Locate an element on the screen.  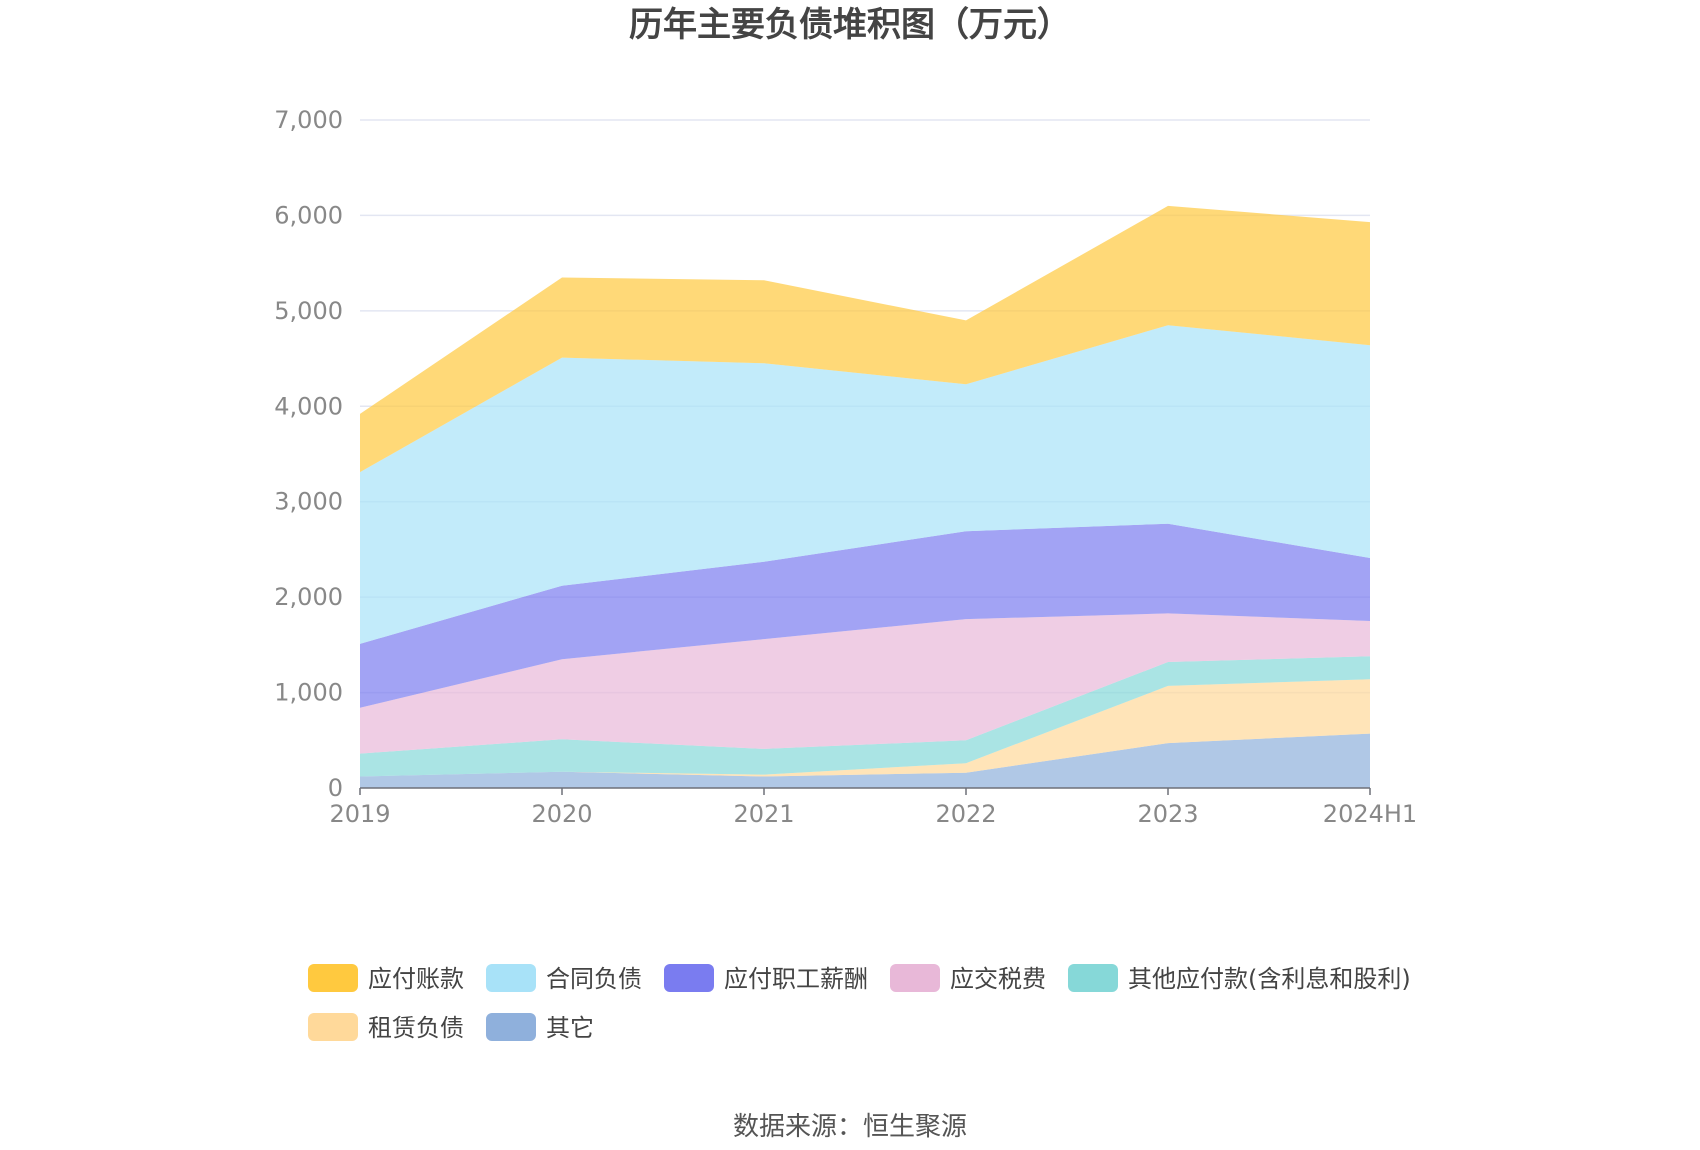
data-source: 数据来源：恒生聚源 is located at coordinates (850, 1127).